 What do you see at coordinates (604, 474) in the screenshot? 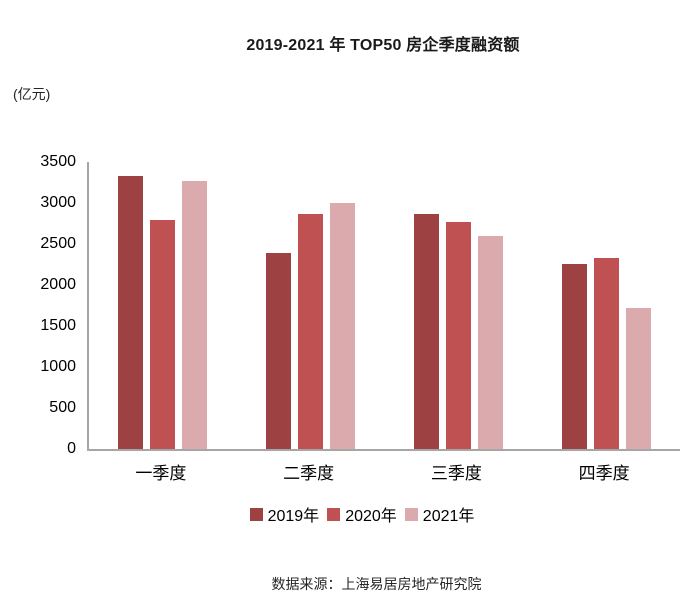
I see `x-axis-label-q4: 四季度` at bounding box center [604, 474].